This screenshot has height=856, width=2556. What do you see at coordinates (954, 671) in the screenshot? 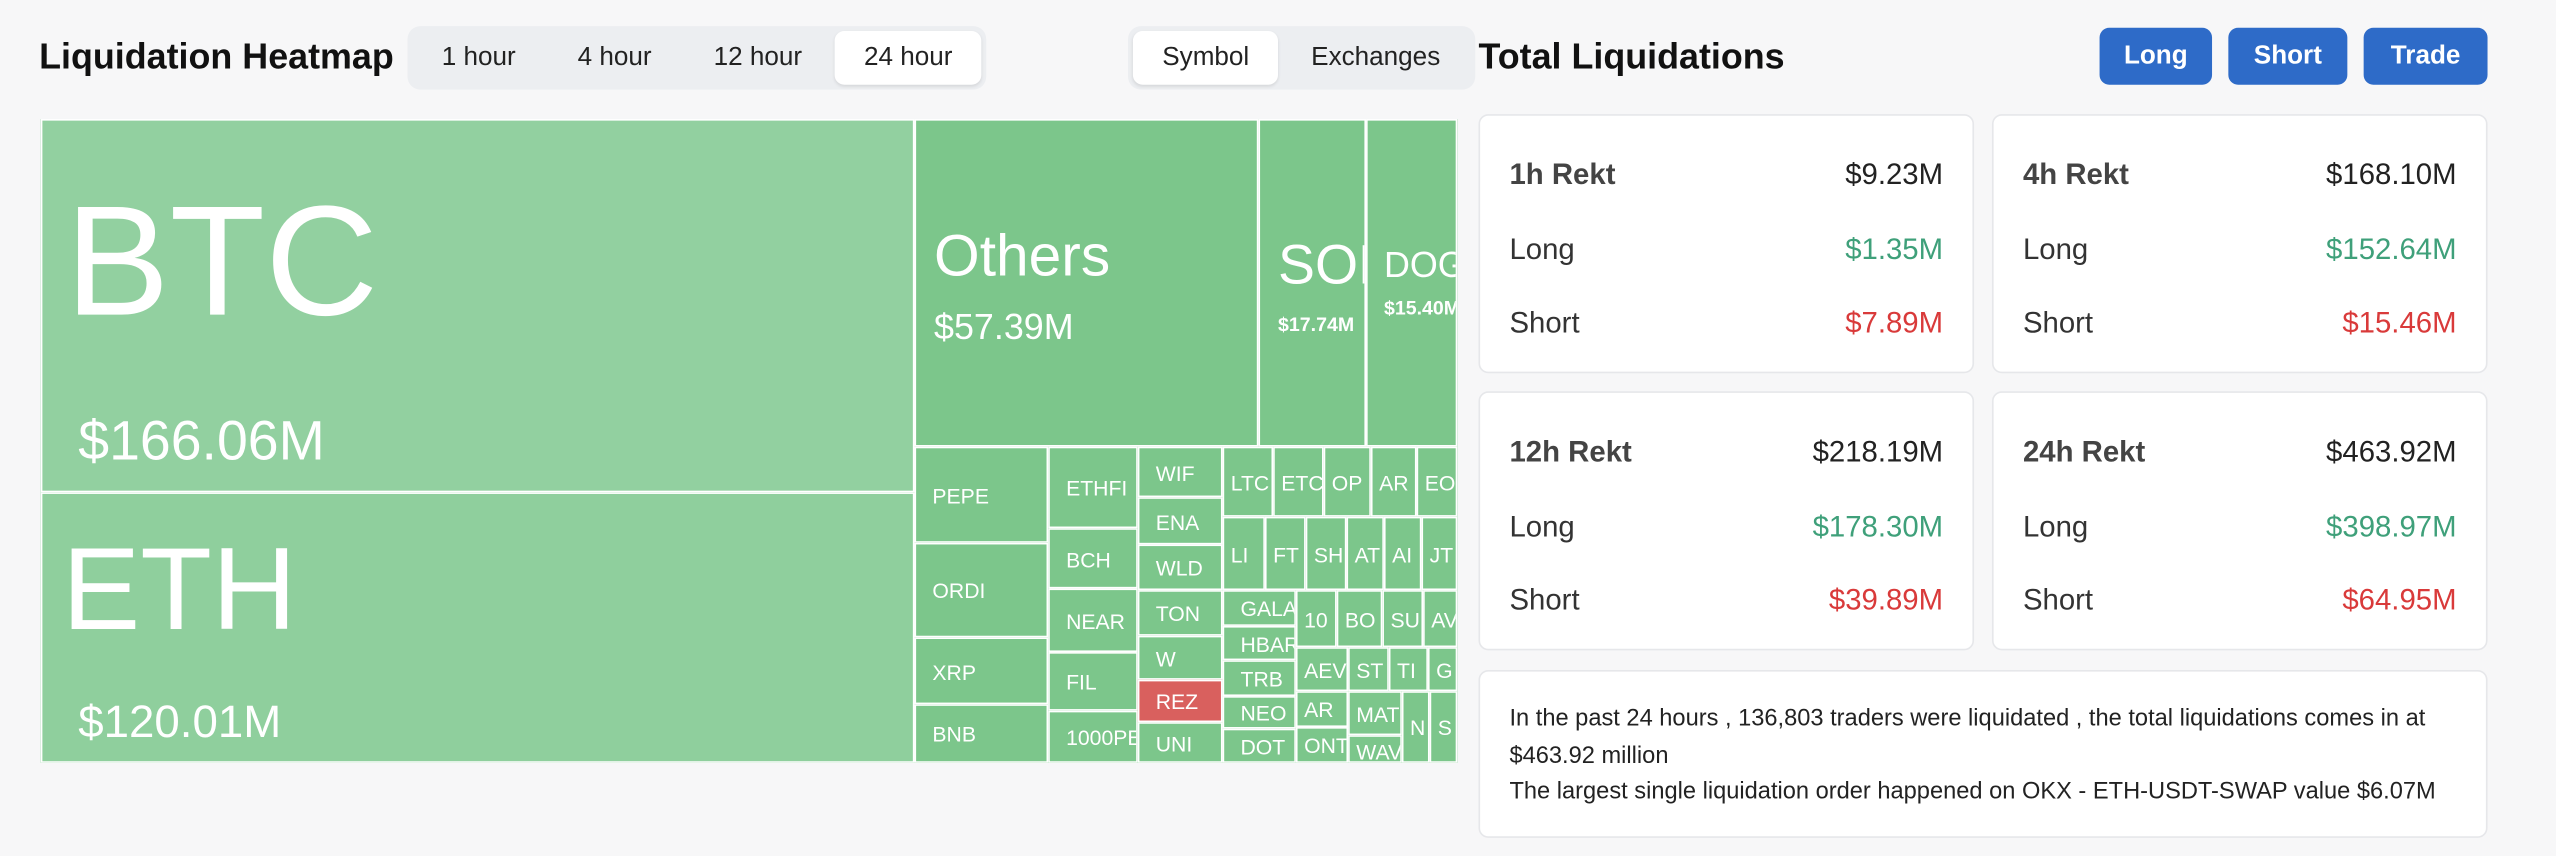
I see `tile-label: XRP` at bounding box center [954, 671].